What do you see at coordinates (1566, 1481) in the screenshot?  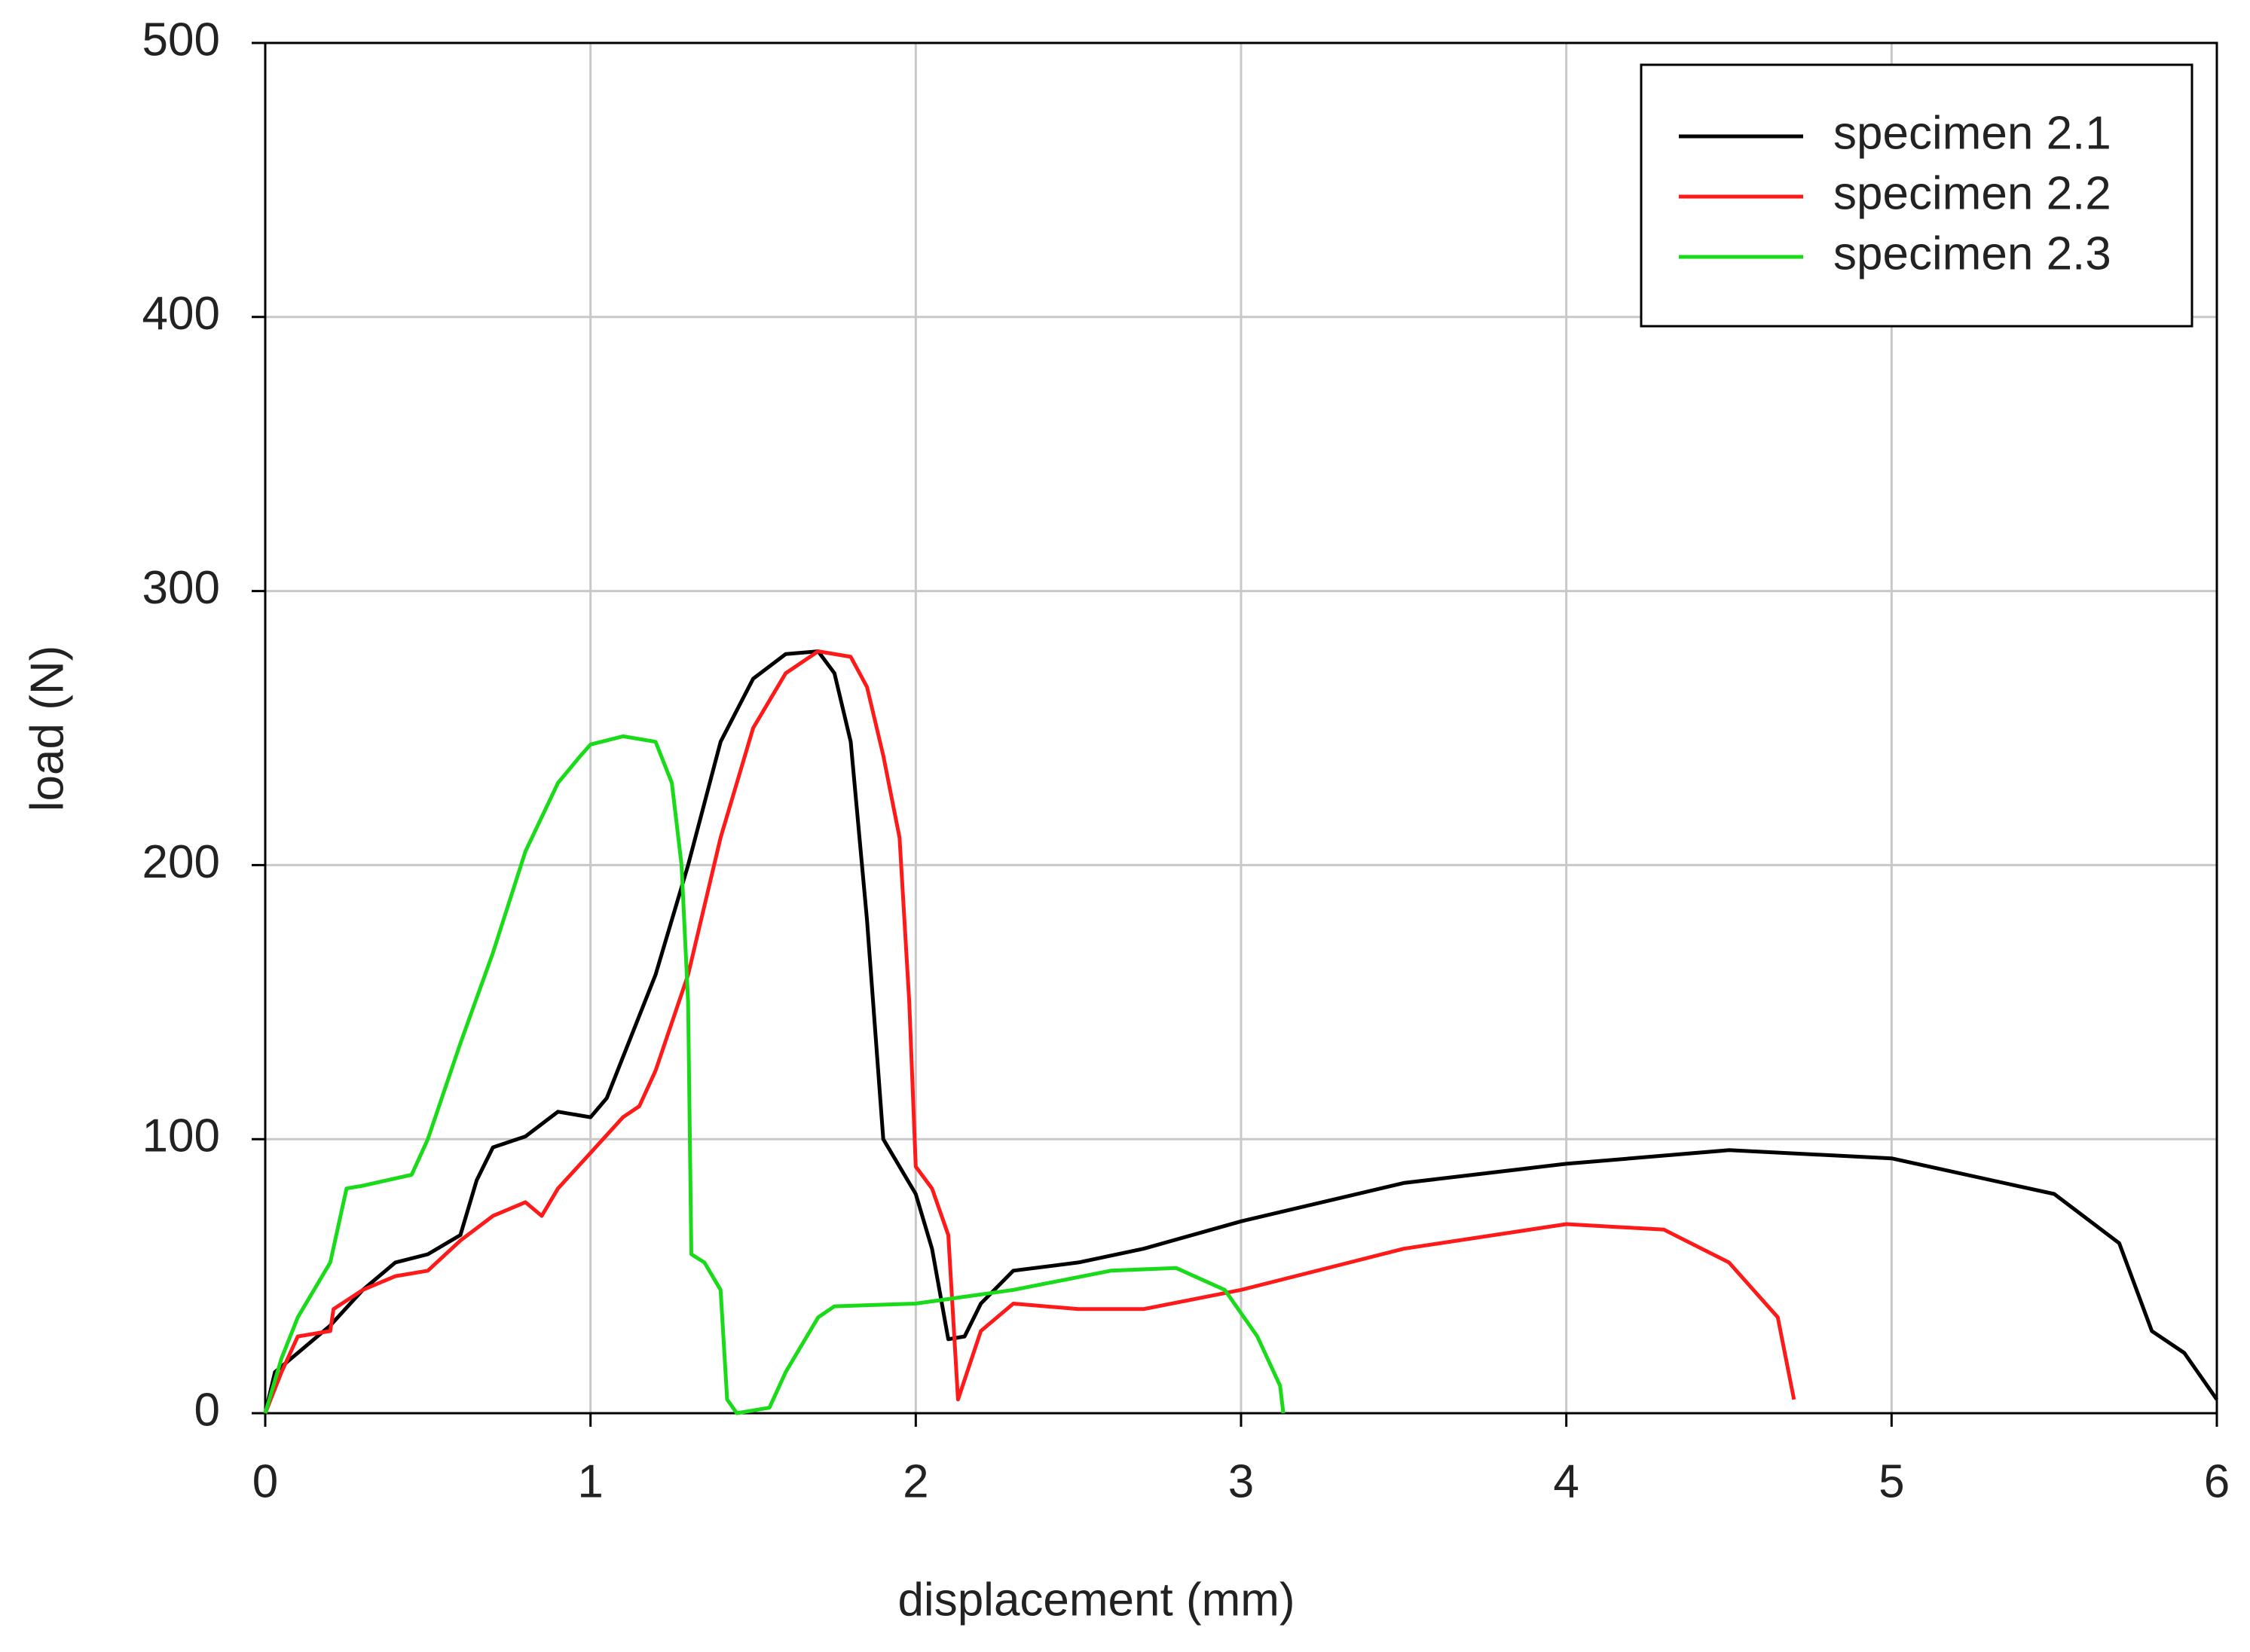 I see `x-tick-label: 4` at bounding box center [1566, 1481].